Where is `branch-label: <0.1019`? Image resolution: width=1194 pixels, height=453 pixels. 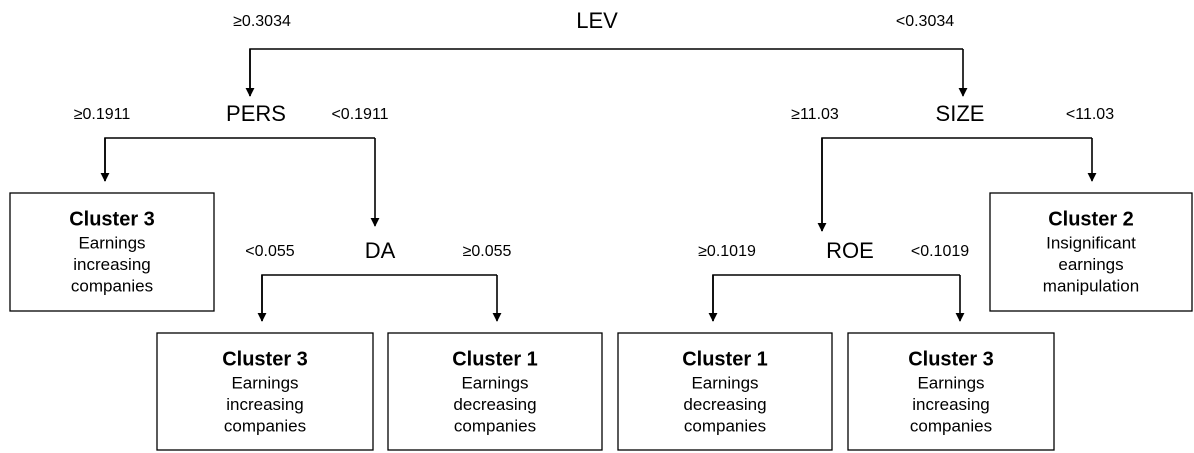 branch-label: <0.1019 is located at coordinates (940, 251).